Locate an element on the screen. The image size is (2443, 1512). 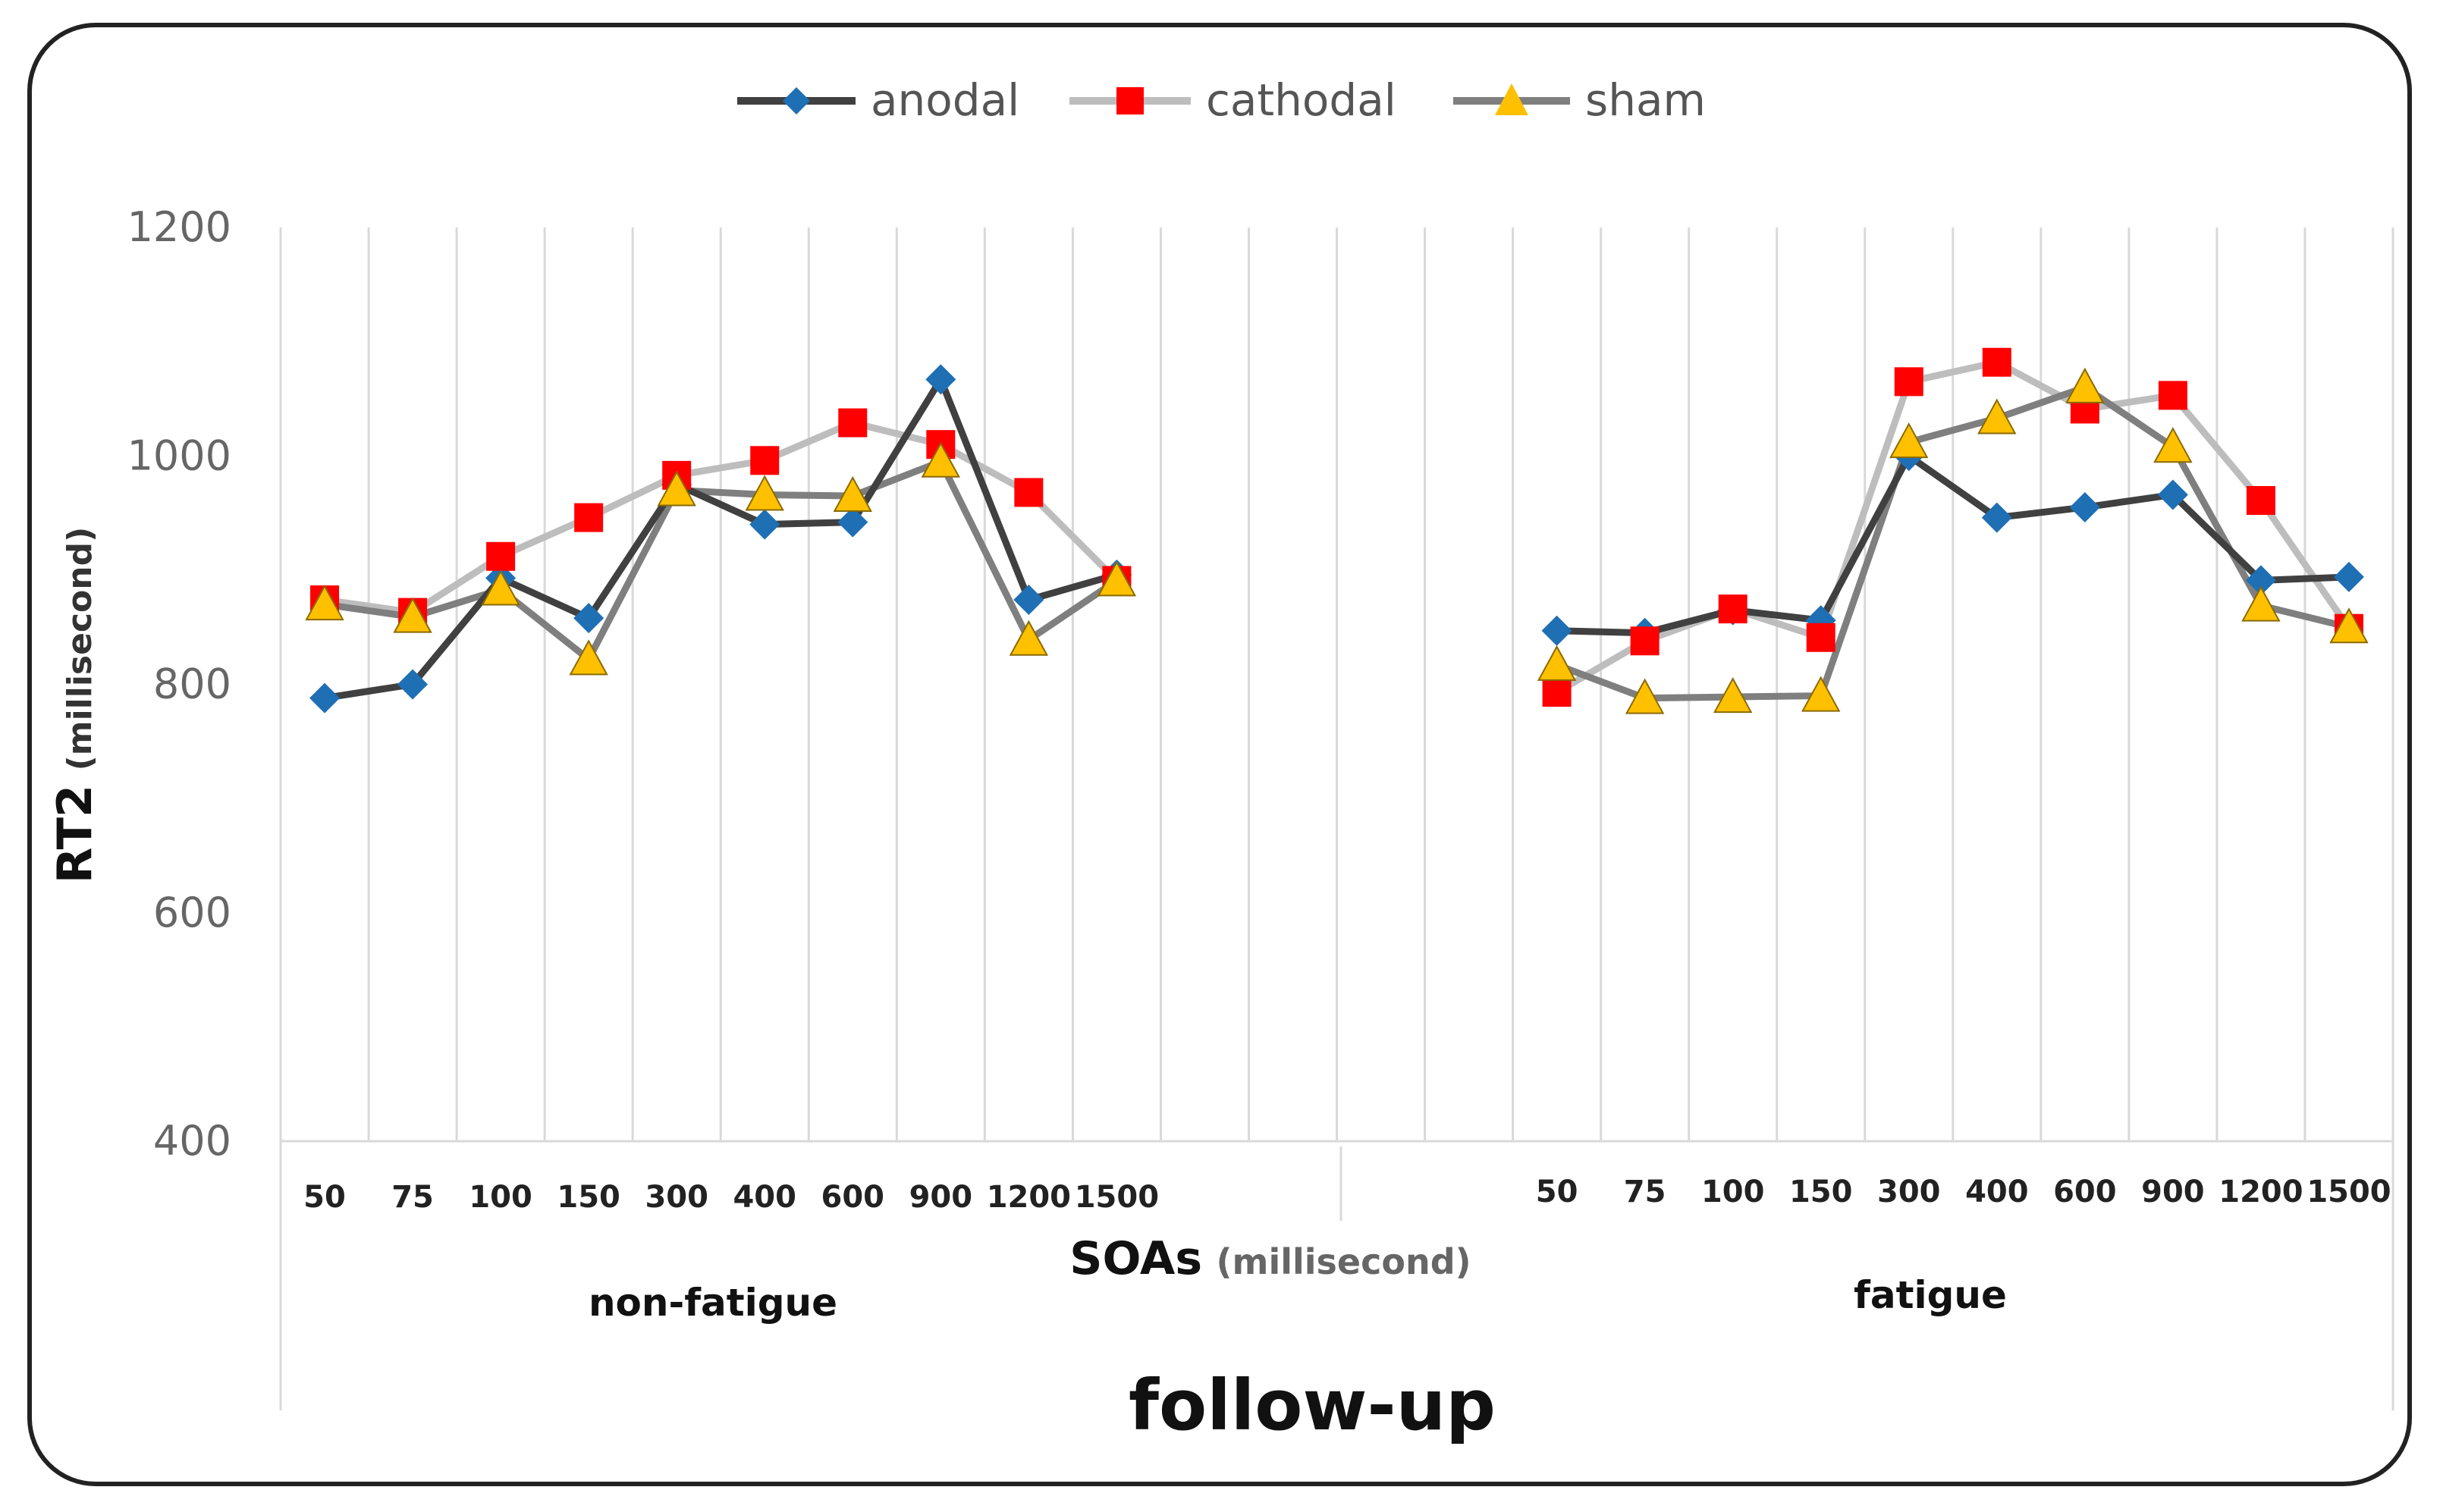
x-axis-label: SOAs is located at coordinates (1135, 1258).